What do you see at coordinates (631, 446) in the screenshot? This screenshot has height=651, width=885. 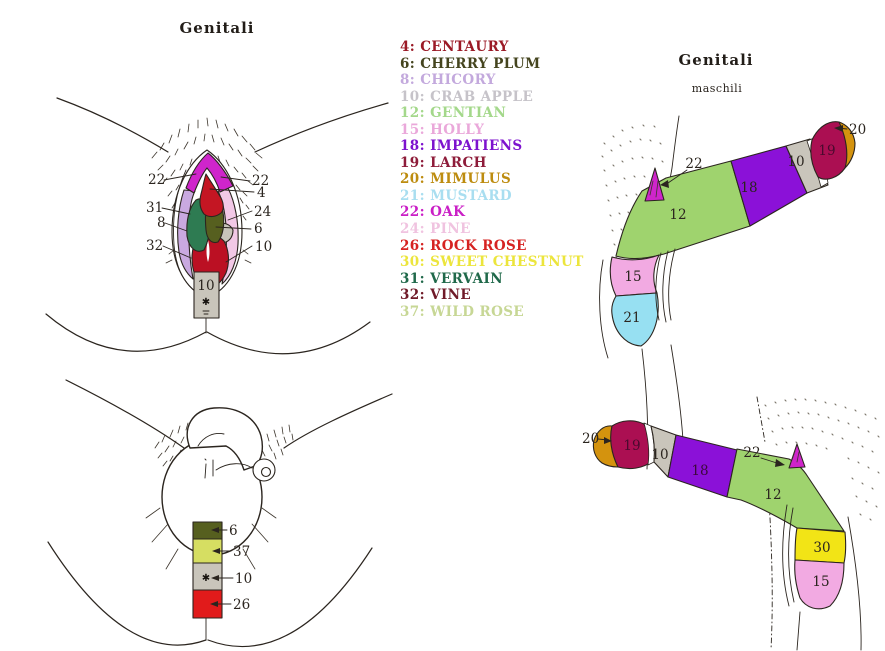 I see `m2-label-larch: 19` at bounding box center [631, 446].